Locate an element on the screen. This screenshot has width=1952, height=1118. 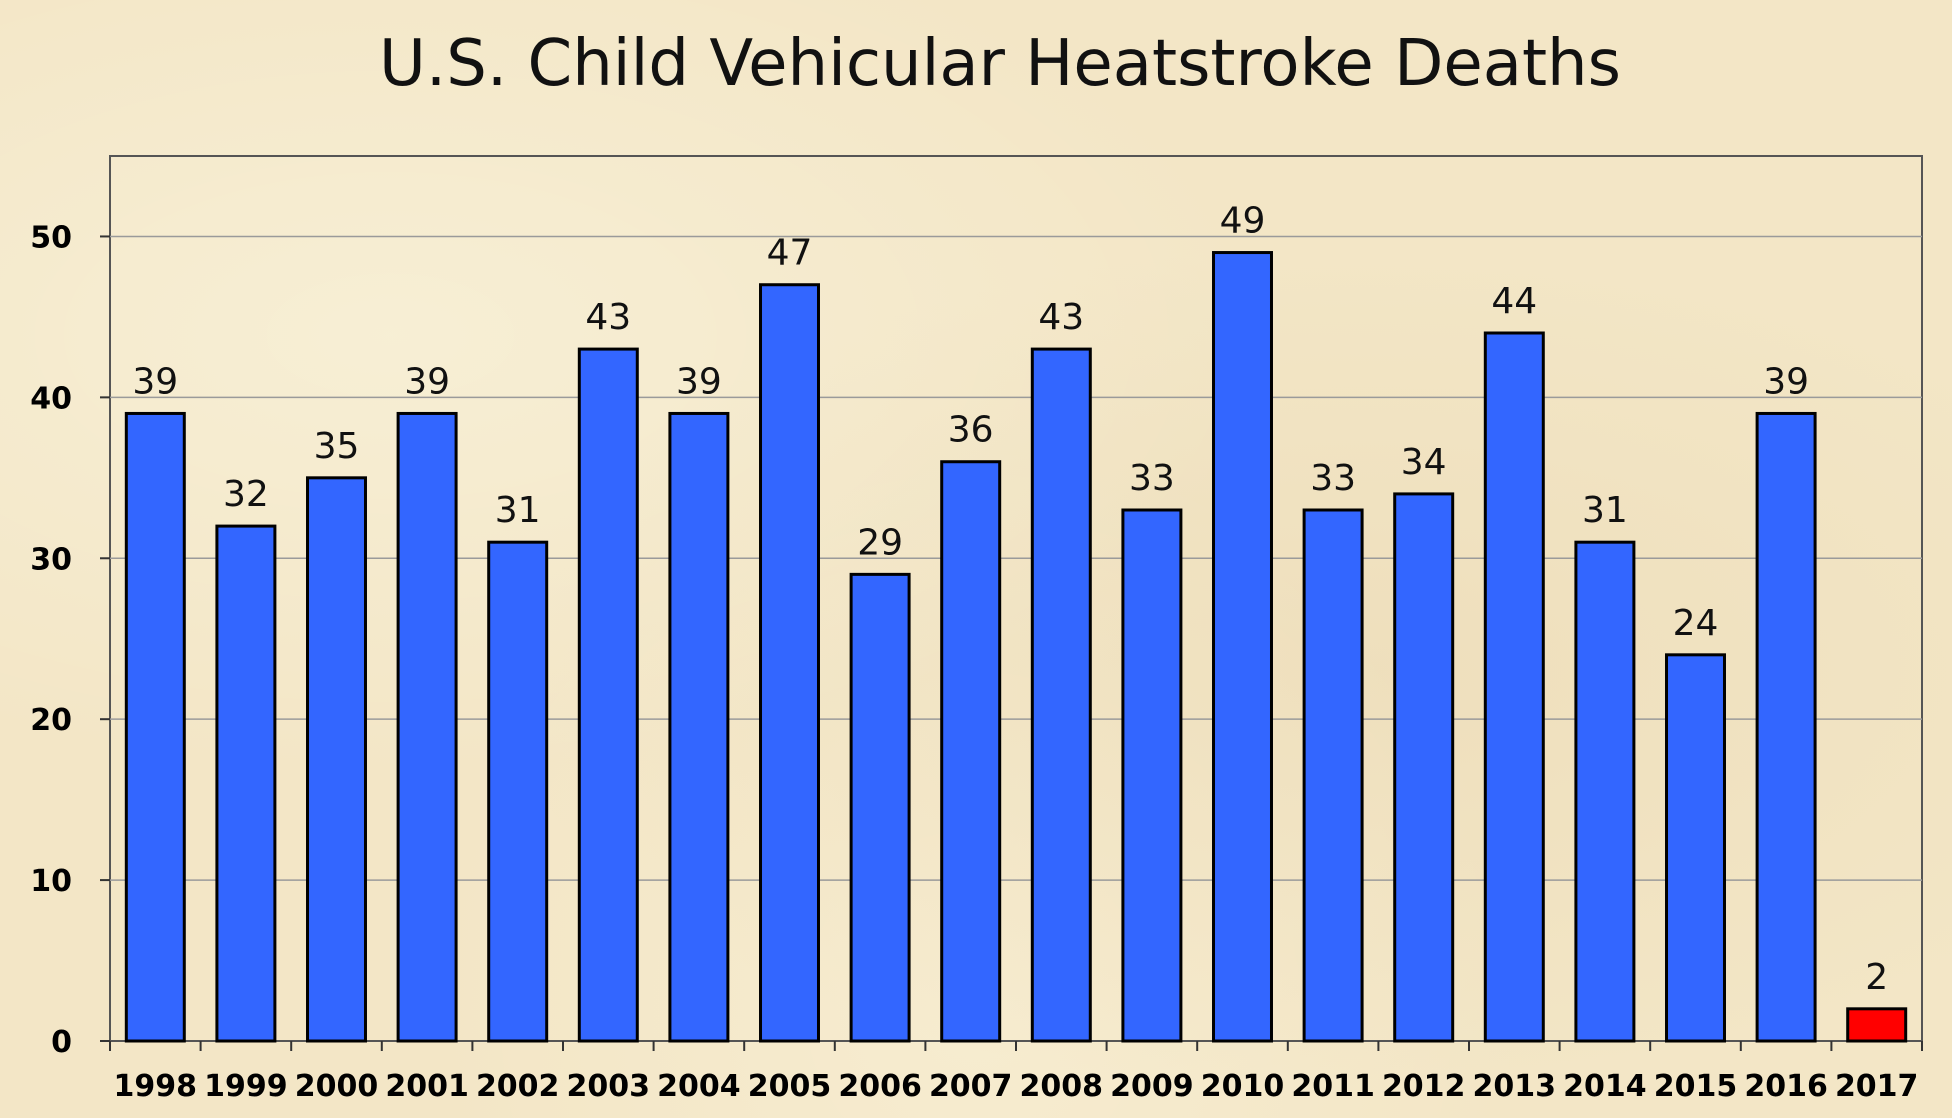
data-label-2000: 35 is located at coordinates (337, 446).